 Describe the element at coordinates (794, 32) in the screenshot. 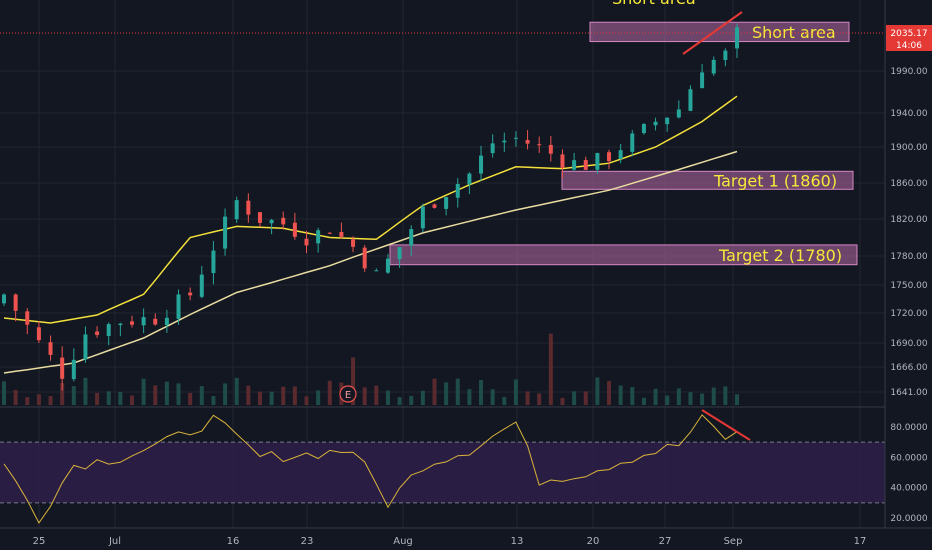

I see `short-zone-label: Short area` at that location.